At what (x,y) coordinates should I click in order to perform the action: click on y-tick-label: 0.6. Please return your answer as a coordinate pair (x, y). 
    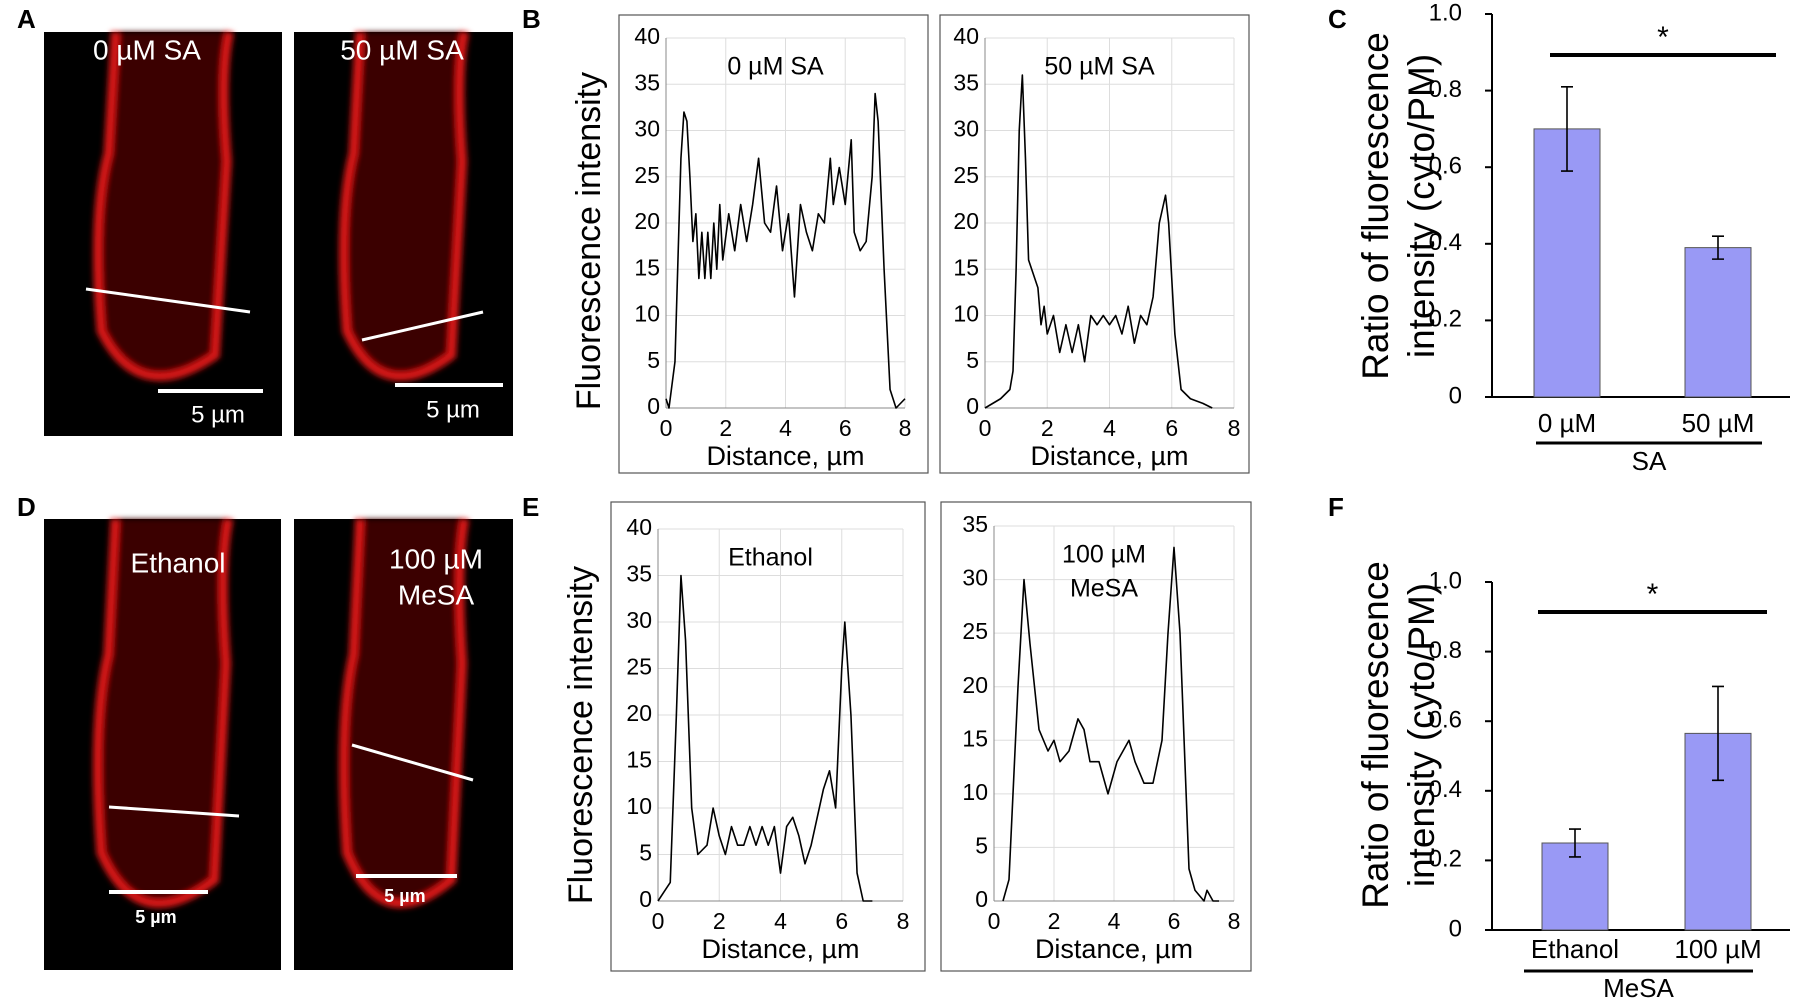
    Looking at the image, I should click on (1445, 720).